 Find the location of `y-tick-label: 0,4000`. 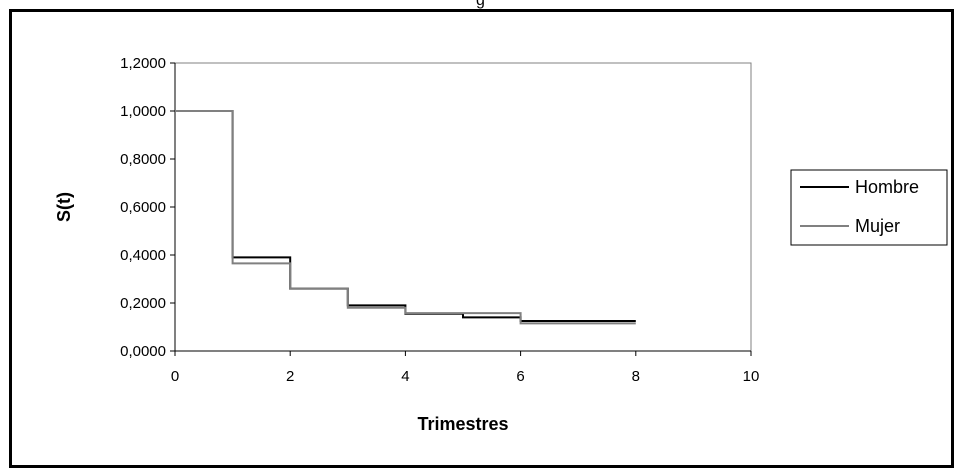

y-tick-label: 0,4000 is located at coordinates (143, 255).